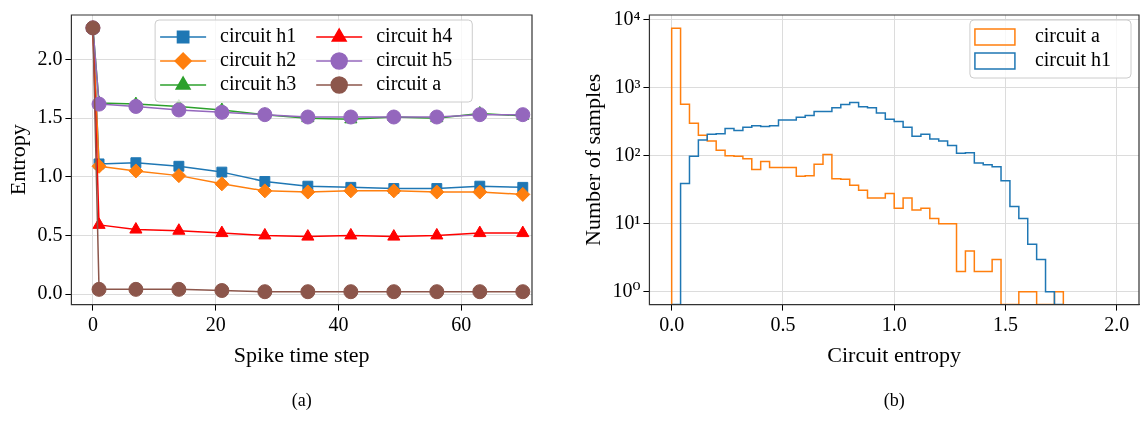  I want to click on legend-label: circuit h4, so click(414, 35).